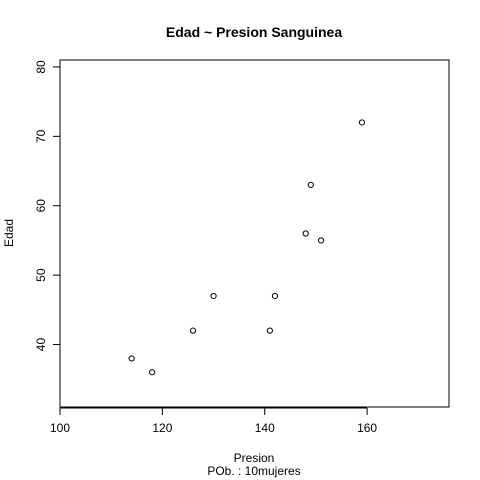 Image resolution: width=480 pixels, height=480 pixels. I want to click on chart-subtitle: POb. : 10mujeres, so click(253, 471).